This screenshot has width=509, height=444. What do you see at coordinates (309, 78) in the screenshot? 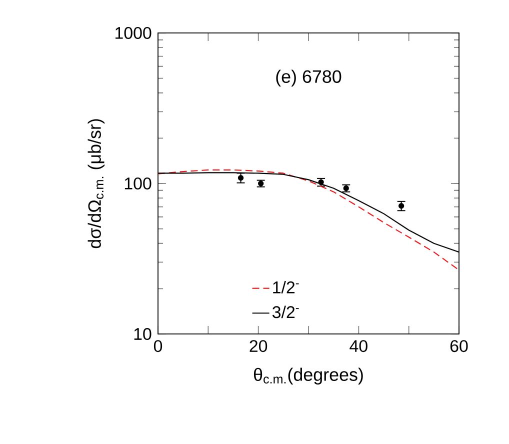
I see `annotation: (e) 6780` at bounding box center [309, 78].